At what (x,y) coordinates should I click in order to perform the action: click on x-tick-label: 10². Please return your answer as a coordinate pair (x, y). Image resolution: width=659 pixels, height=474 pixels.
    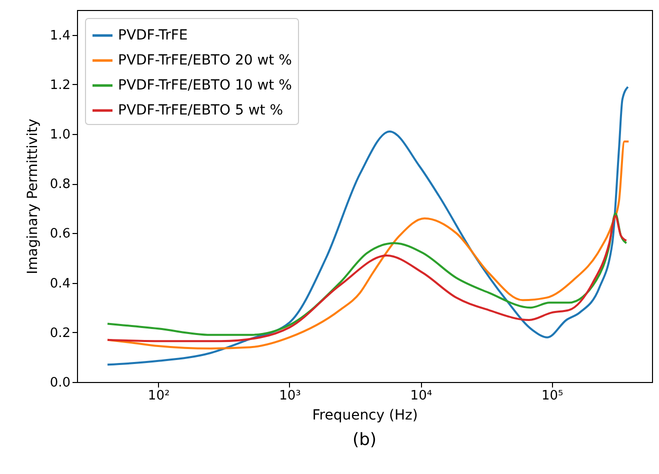
    Looking at the image, I should click on (159, 396).